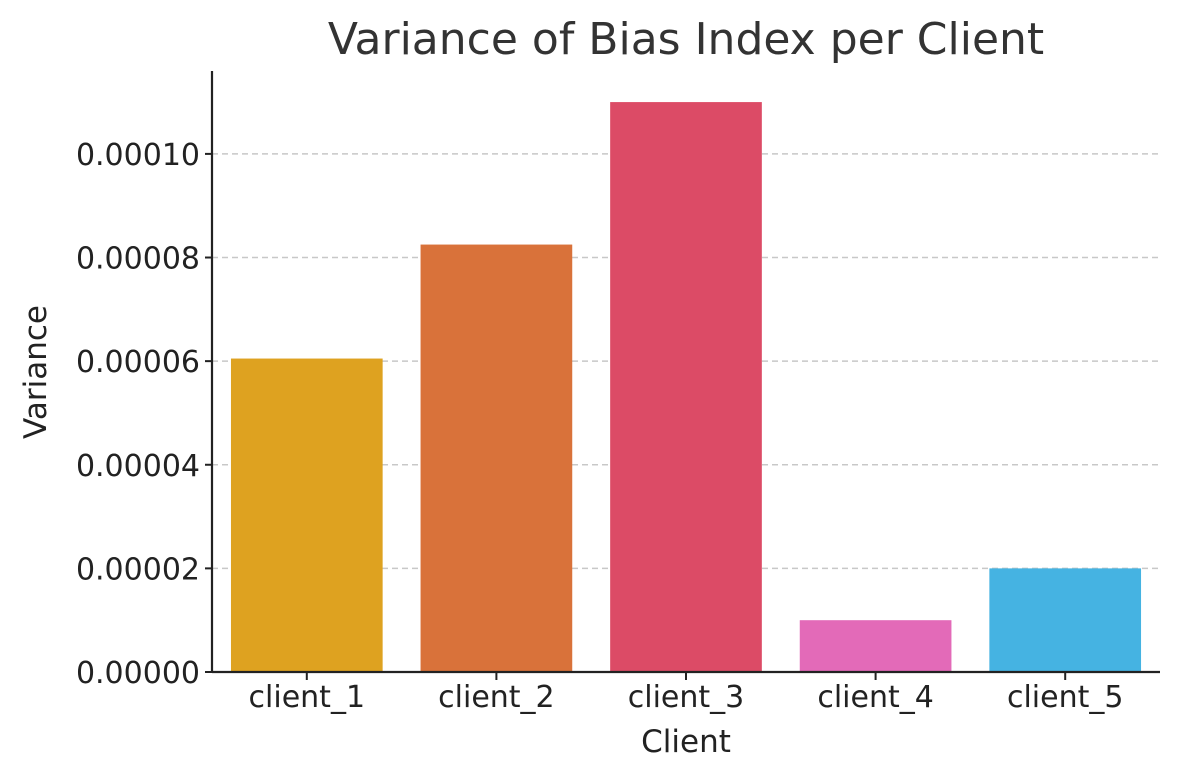 This screenshot has width=1180, height=780. What do you see at coordinates (1065, 697) in the screenshot?
I see `x-tick-label: client_5` at bounding box center [1065, 697].